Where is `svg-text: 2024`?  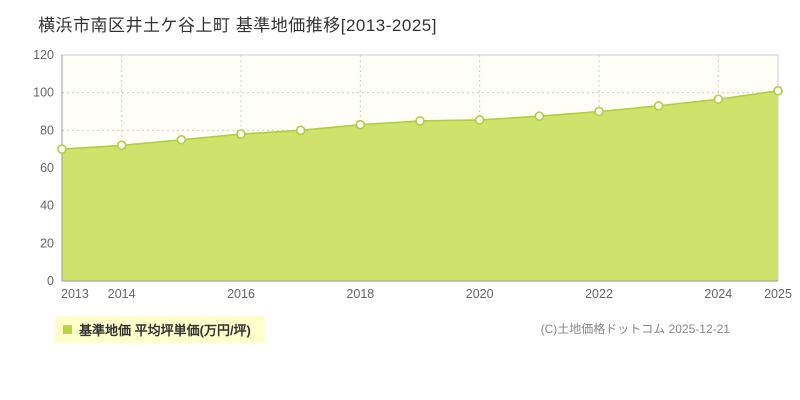 svg-text: 2024 is located at coordinates (718, 294).